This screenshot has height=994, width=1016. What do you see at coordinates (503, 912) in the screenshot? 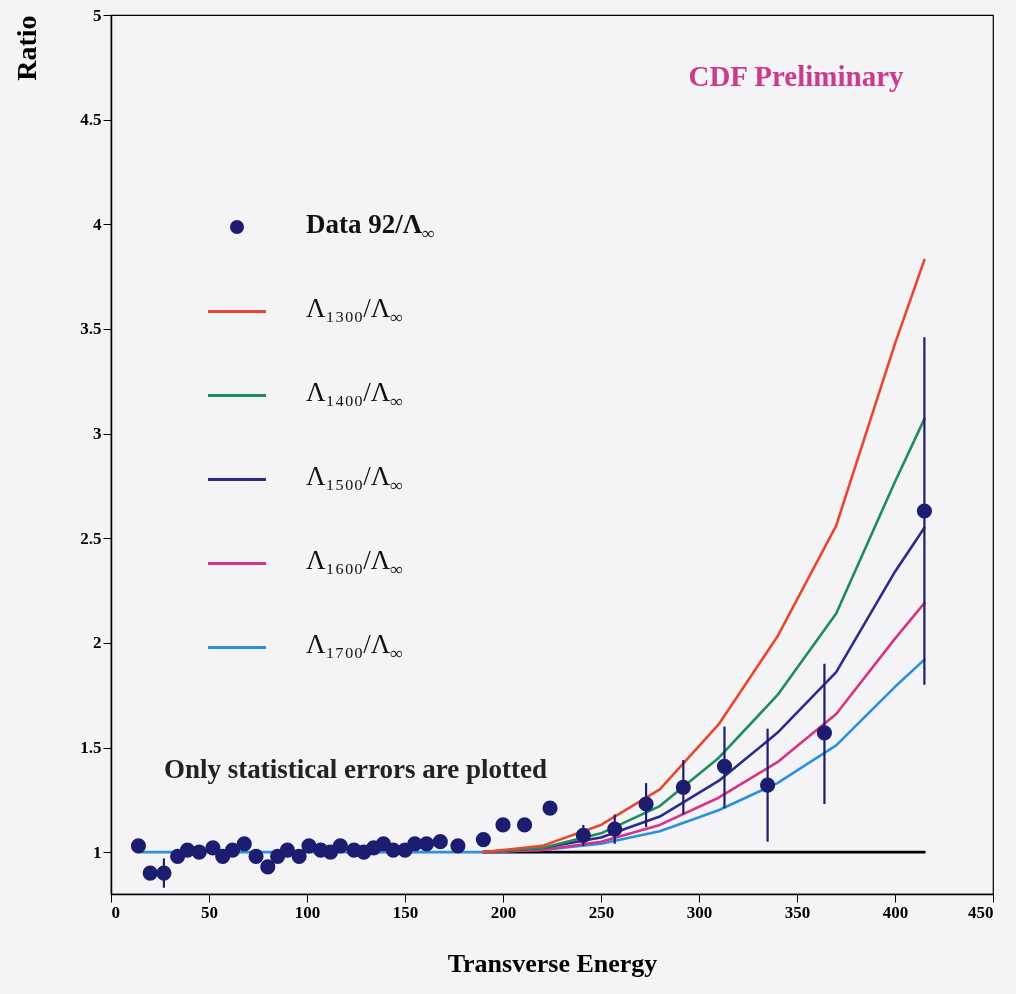
I see `x-tick-label: 200` at bounding box center [503, 912].